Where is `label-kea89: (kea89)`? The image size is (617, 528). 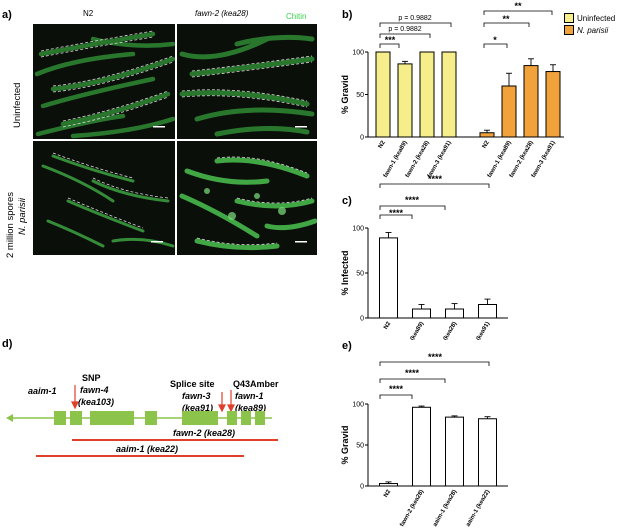 label-kea89: (kea89) is located at coordinates (250, 408).